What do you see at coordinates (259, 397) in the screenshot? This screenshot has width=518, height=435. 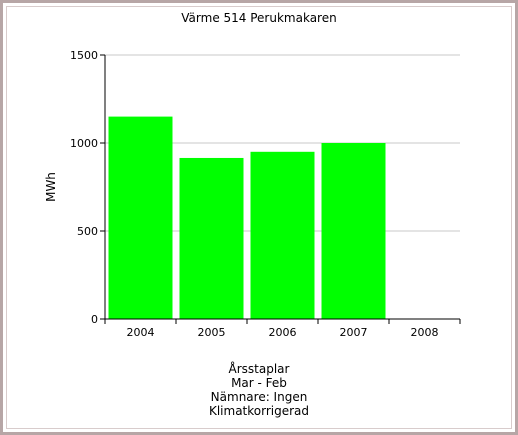 I see `footer-line-denominator: Nämnare: Ingen` at bounding box center [259, 397].